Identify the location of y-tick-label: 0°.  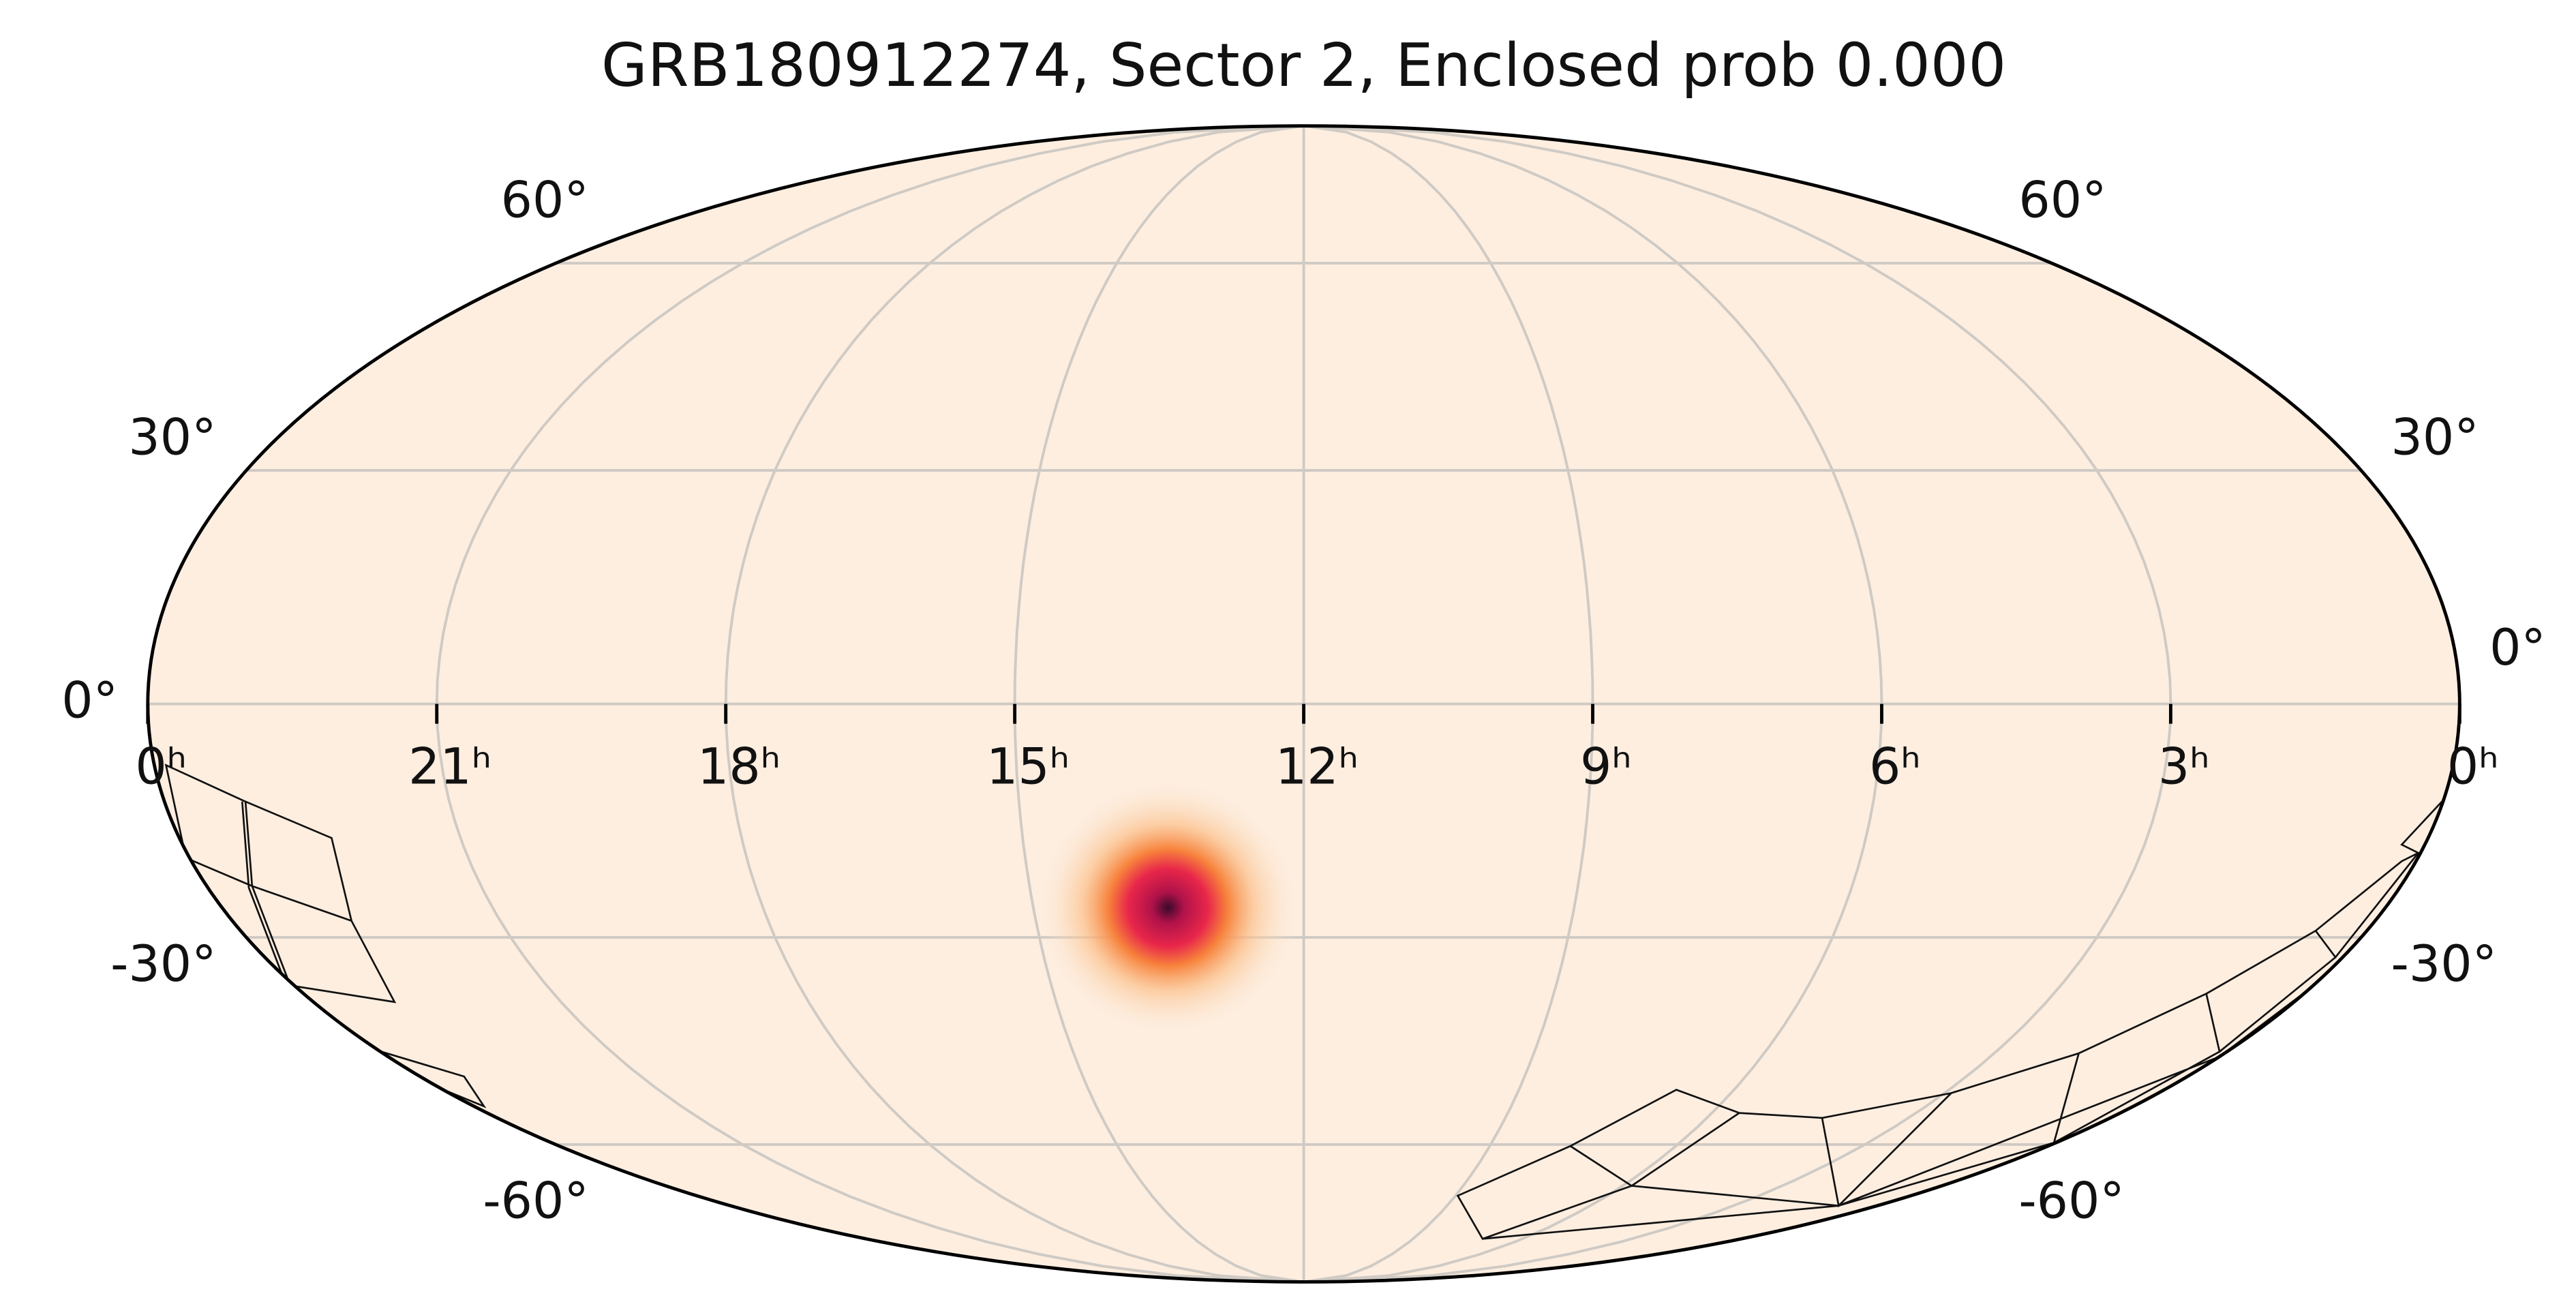
(90, 701).